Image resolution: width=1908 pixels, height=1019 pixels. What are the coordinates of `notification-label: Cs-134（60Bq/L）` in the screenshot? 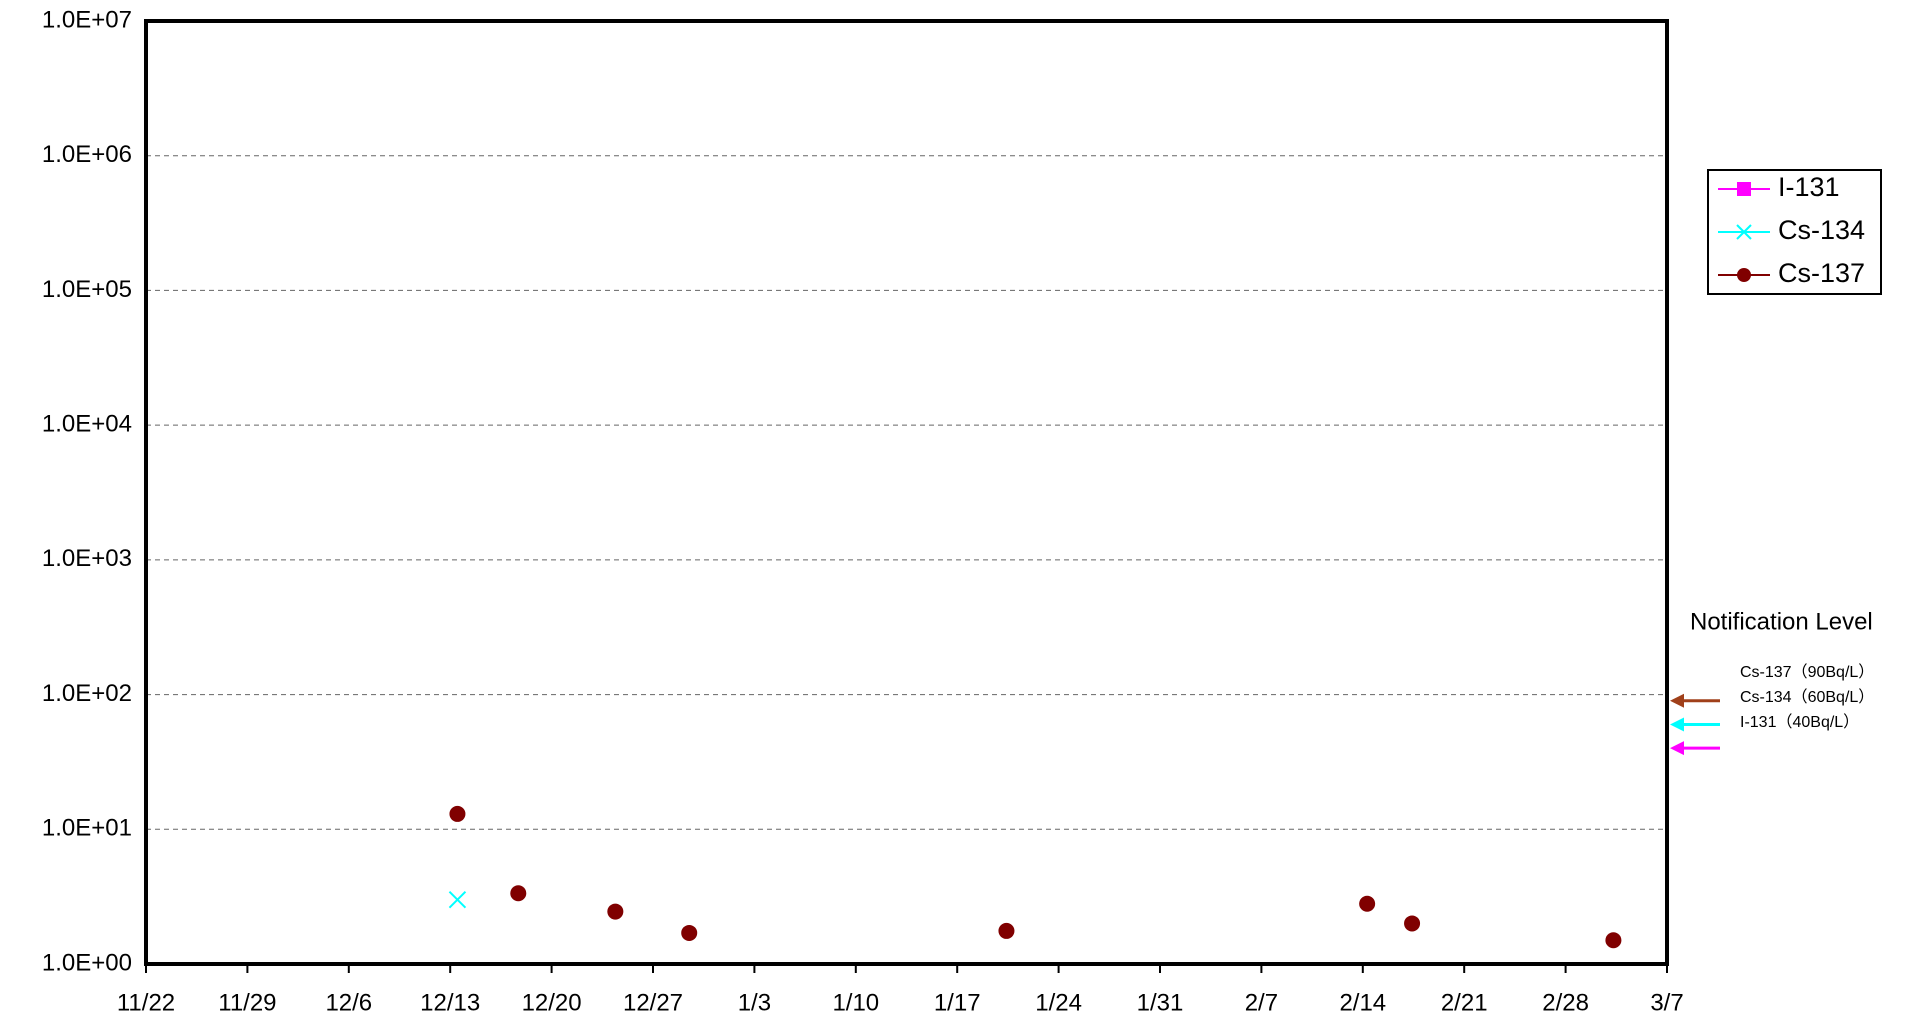 It's located at (1807, 697).